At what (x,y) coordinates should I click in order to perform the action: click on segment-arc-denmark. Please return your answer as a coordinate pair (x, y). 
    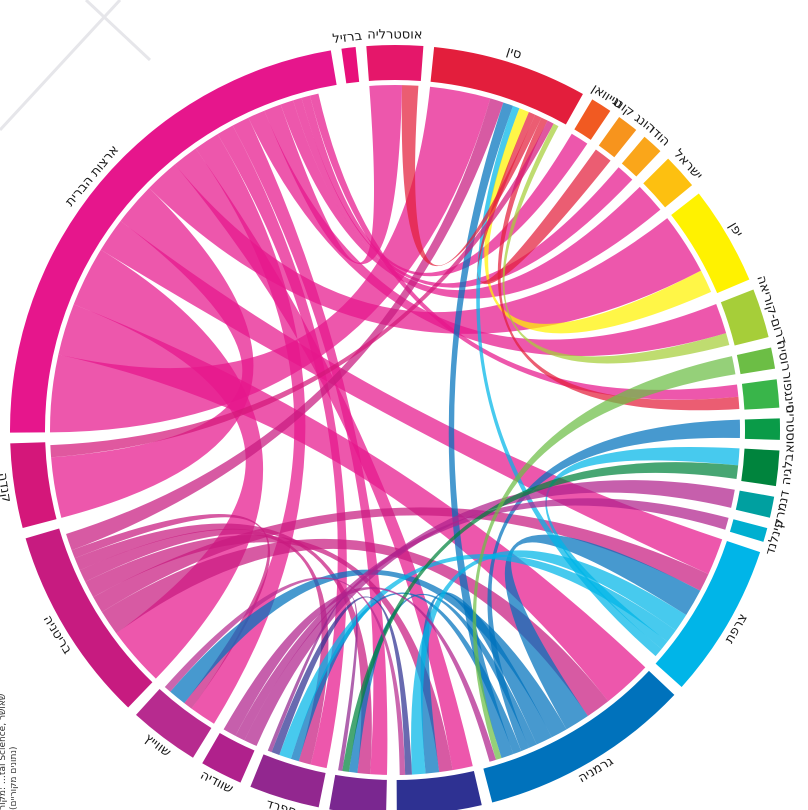
    Looking at the image, I should click on (755, 504).